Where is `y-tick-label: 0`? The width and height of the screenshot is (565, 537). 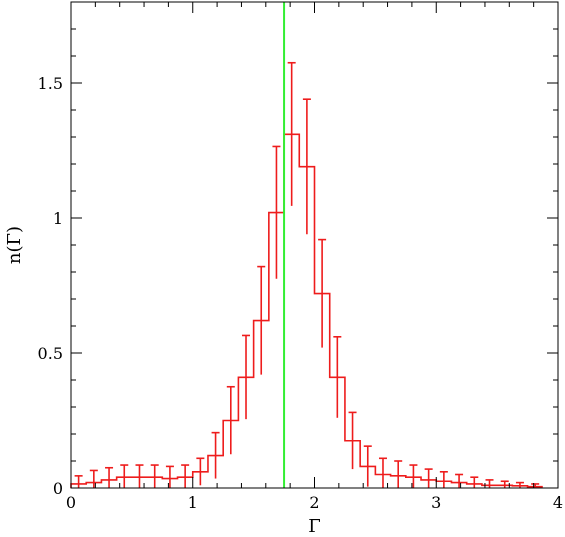
y-tick-label: 0 is located at coordinates (58, 488).